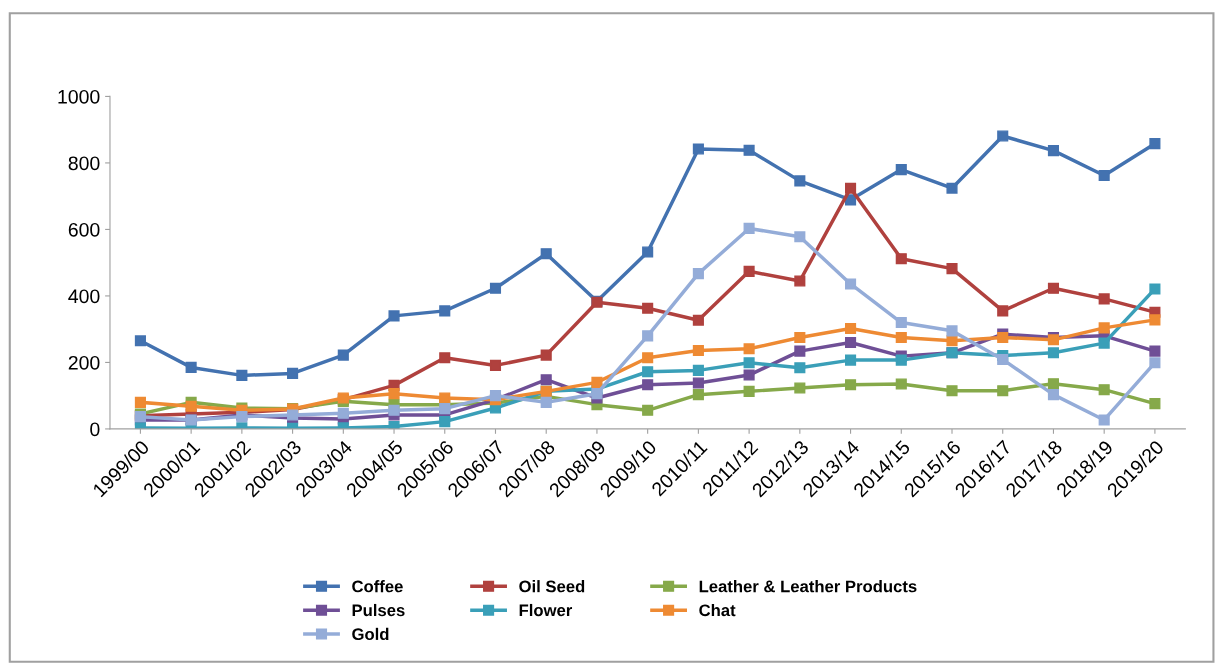 Image resolution: width=1222 pixels, height=665 pixels. What do you see at coordinates (370, 634) in the screenshot?
I see `legend-label: Gold` at bounding box center [370, 634].